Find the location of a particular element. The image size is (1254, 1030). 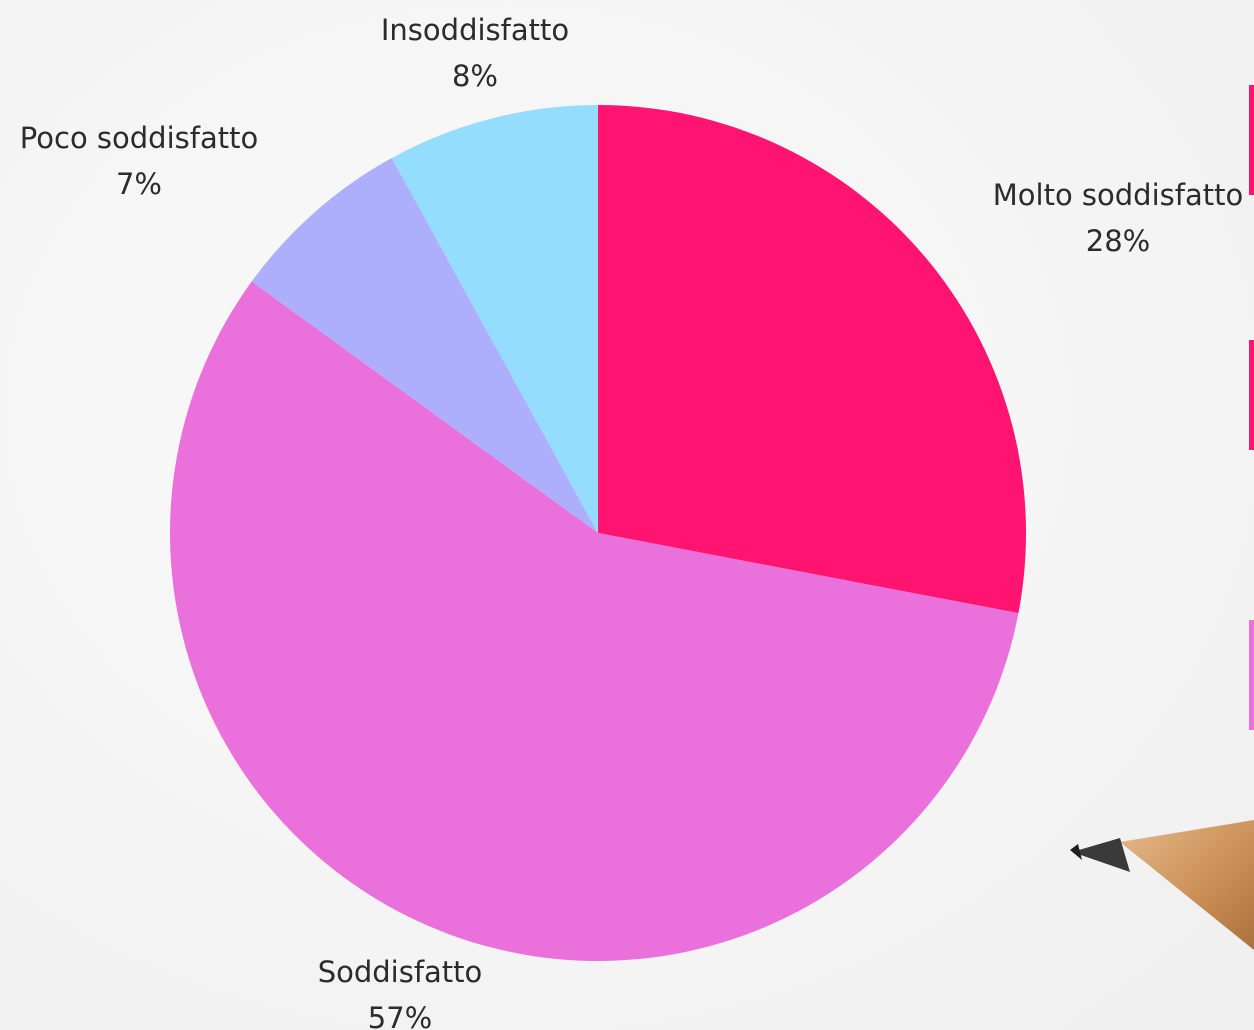

legend-swatch-soddisfatto is located at coordinates (1251, 395).